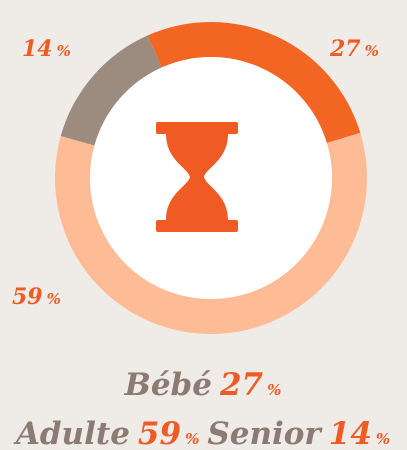 Image resolution: width=407 pixels, height=450 pixels. Describe the element at coordinates (241, 385) in the screenshot. I see `legend-value: 27` at that location.